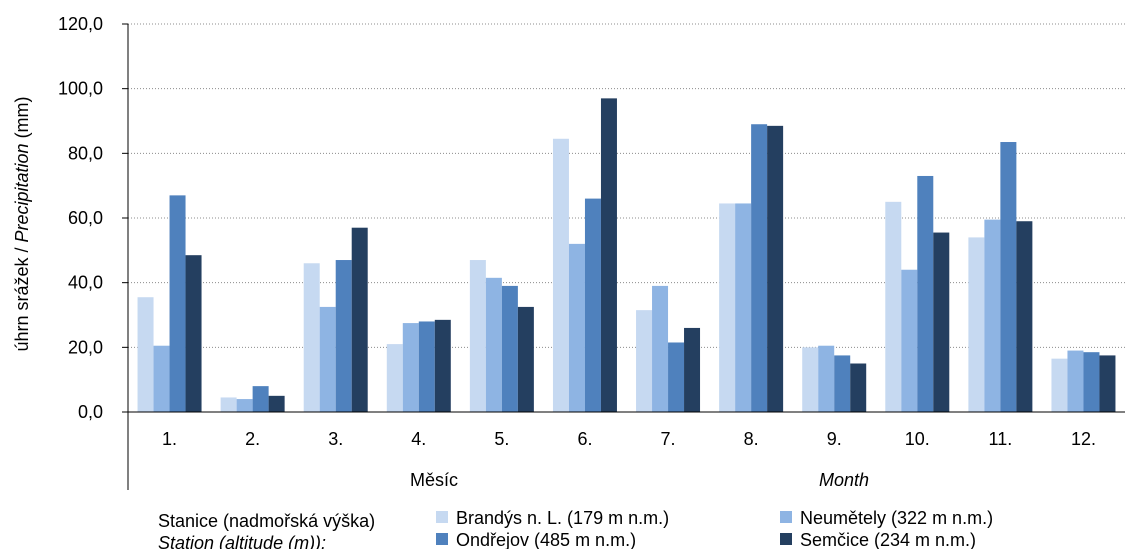  Describe the element at coordinates (418, 439) in the screenshot. I see `x-tick-label: 4.` at that location.